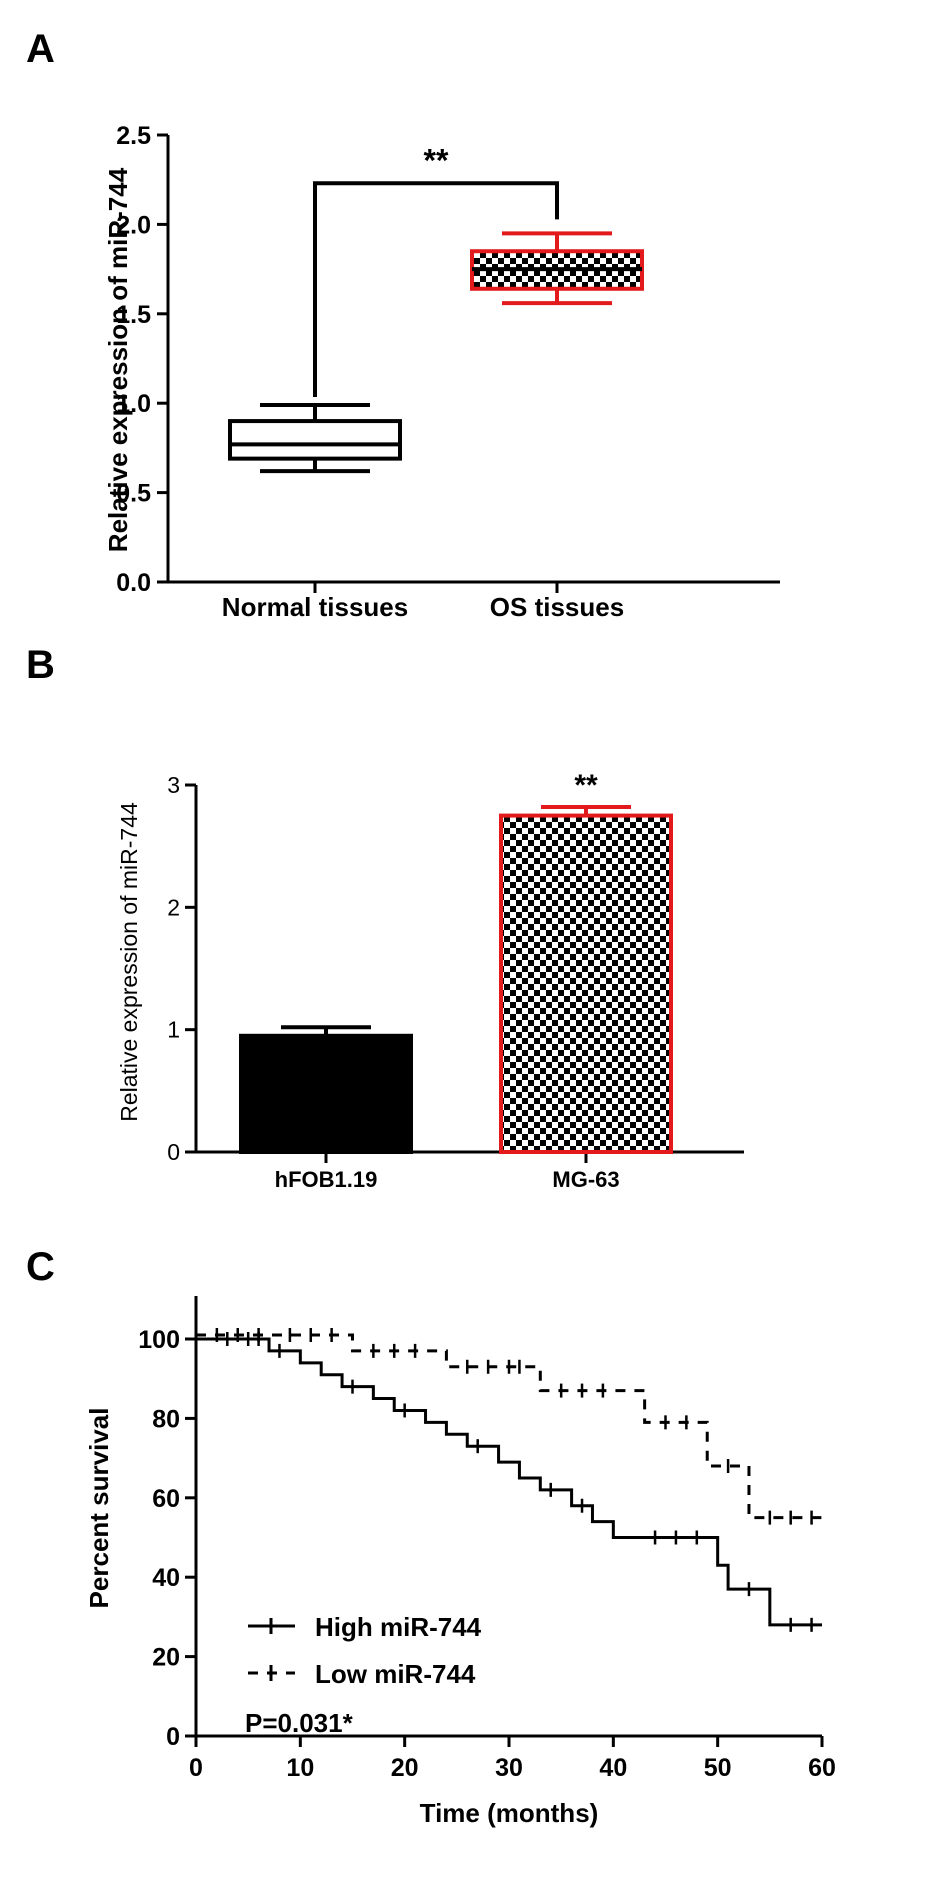 The image size is (945, 1888). Describe the element at coordinates (40, 665) in the screenshot. I see `panel-label-b: B` at that location.